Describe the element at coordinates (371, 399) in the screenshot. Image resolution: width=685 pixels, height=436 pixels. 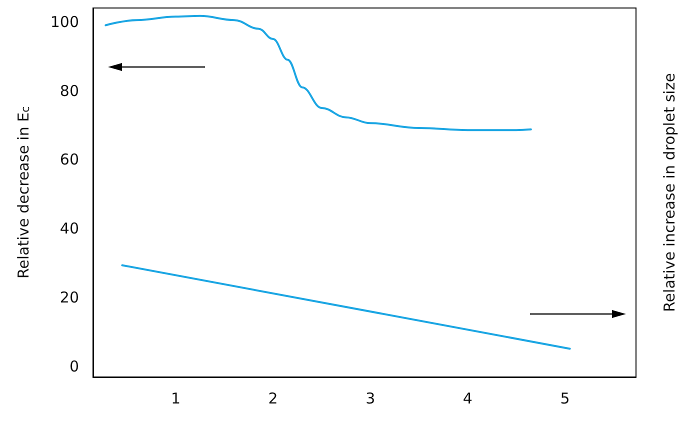
I see `x-tick-label: 3` at that location.